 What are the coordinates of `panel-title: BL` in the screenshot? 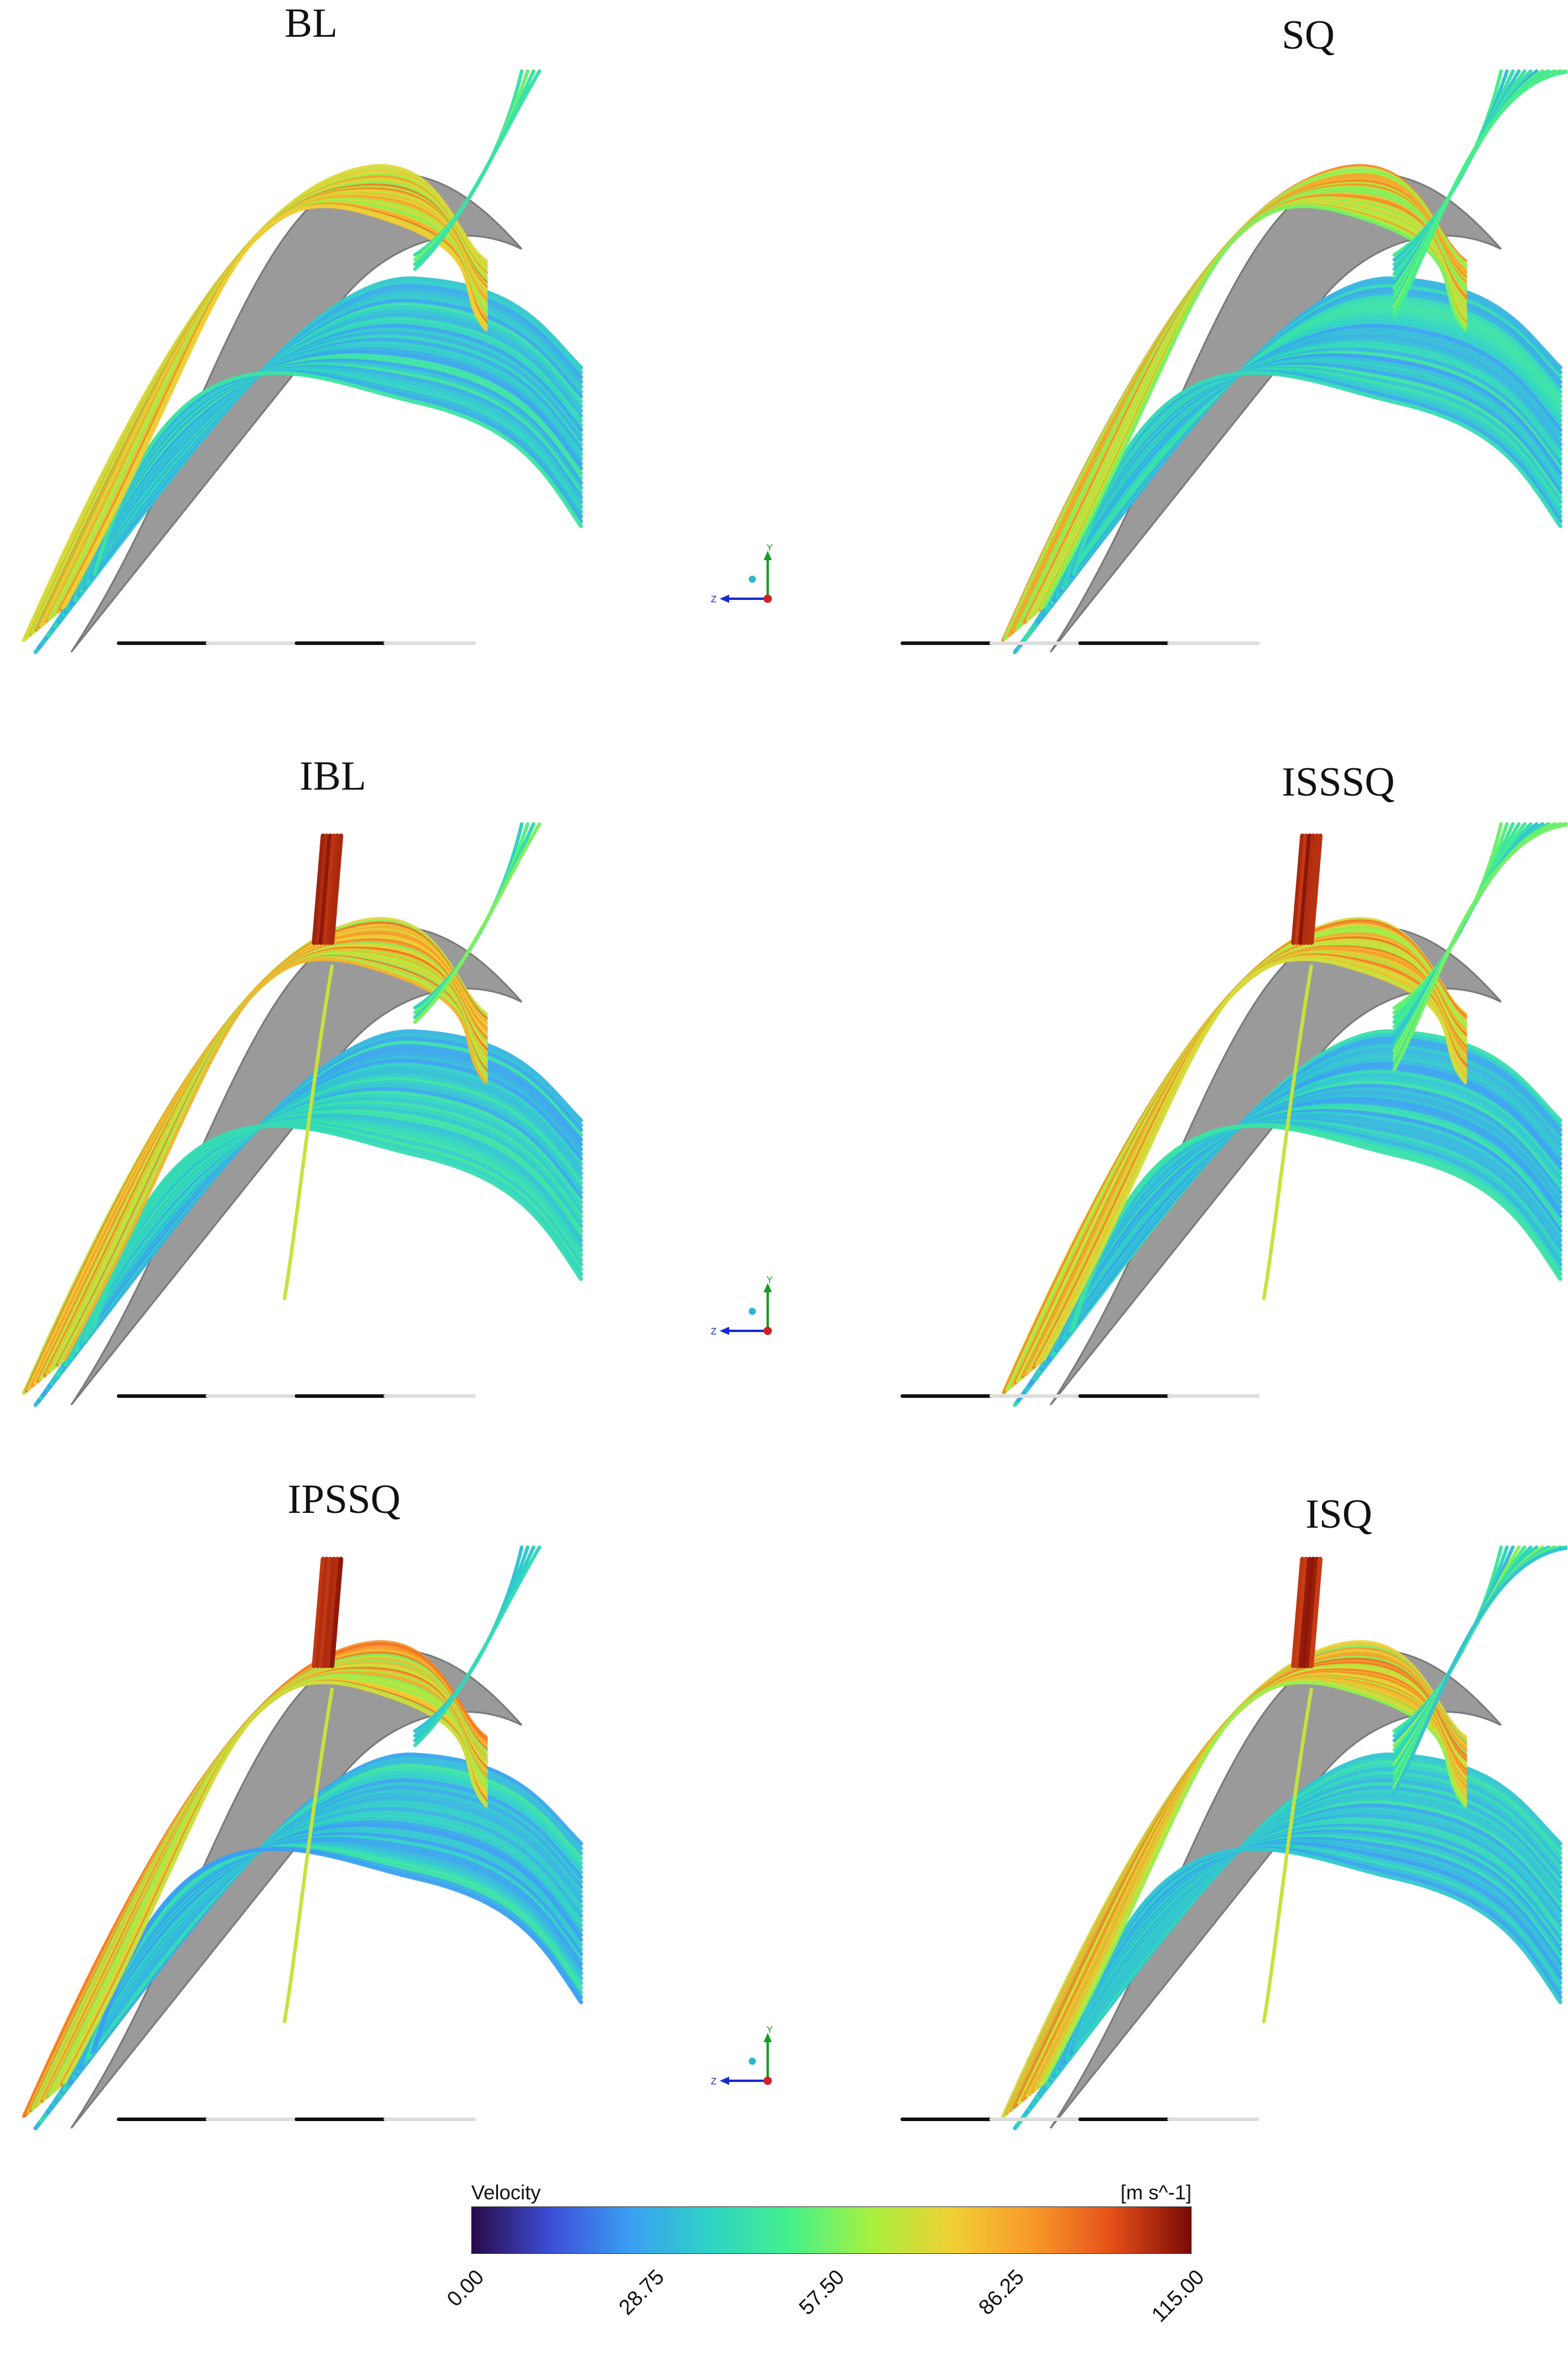 It's located at (311, 24).